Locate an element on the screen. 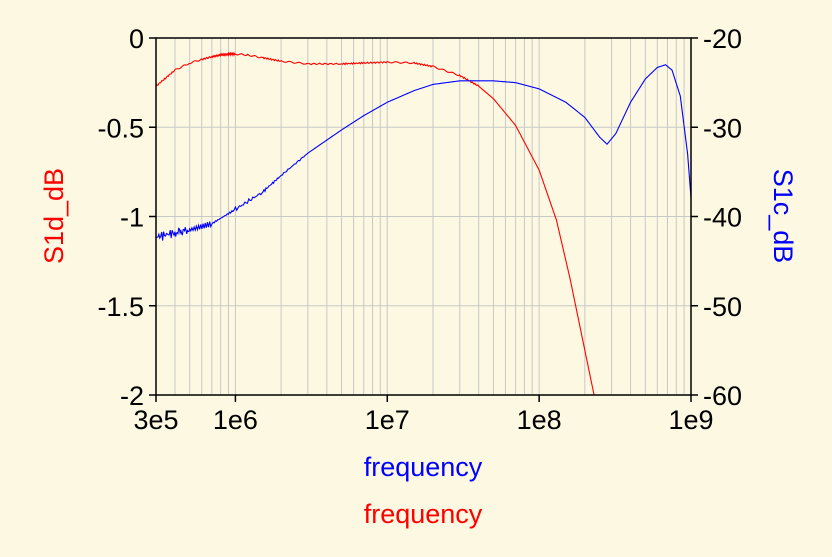 The image size is (832, 557). right-tick-label: -60 is located at coordinates (722, 396).